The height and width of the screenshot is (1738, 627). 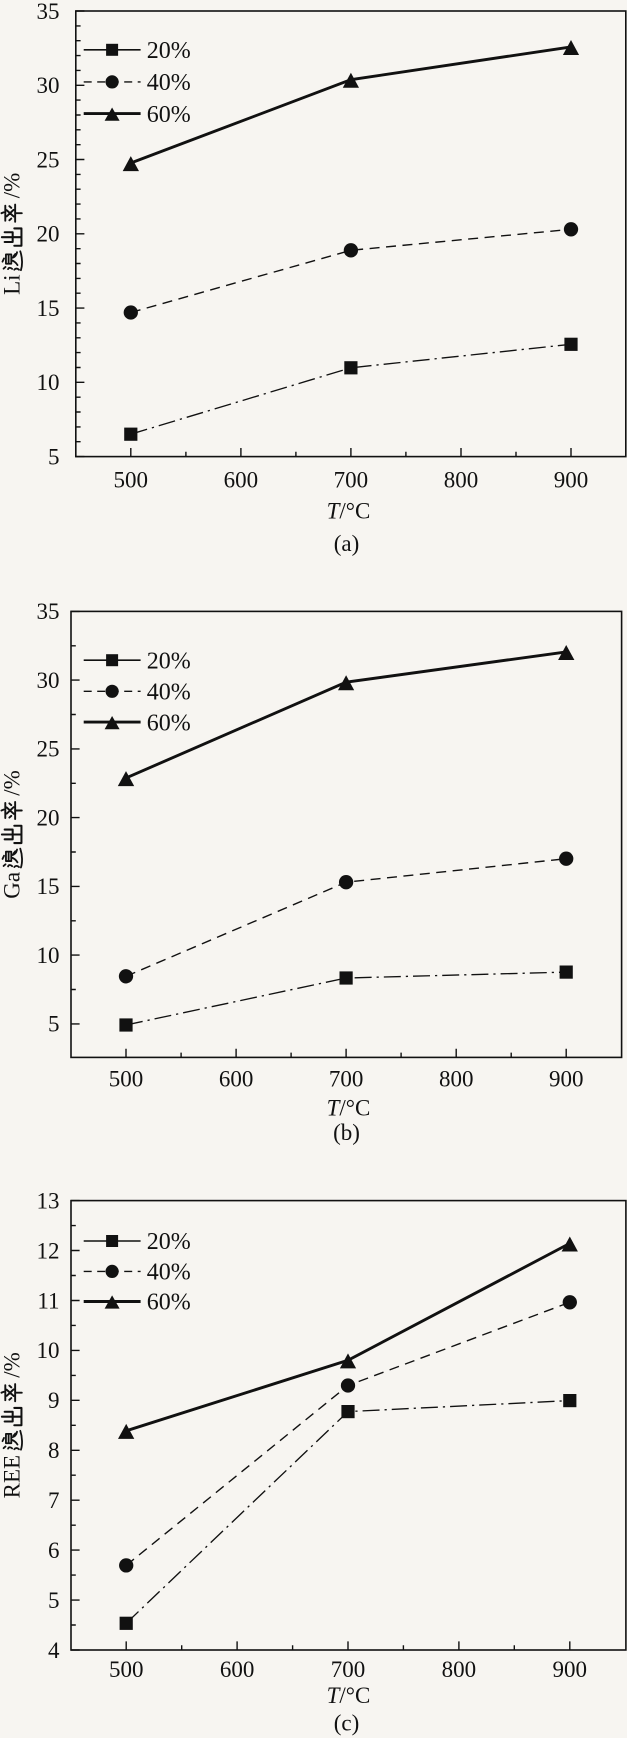 What do you see at coordinates (346, 1132) in the screenshot?
I see `svg-text: (b)` at bounding box center [346, 1132].